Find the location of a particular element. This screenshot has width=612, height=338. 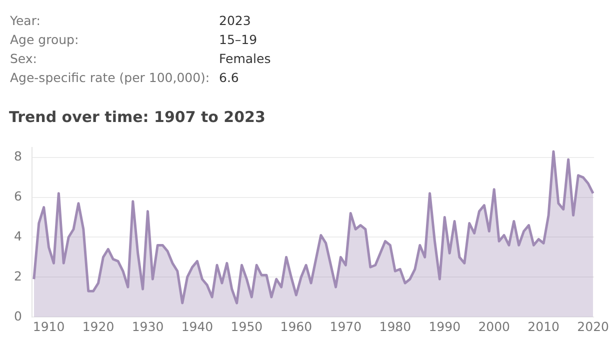

x-tick-label: 2000 is located at coordinates (494, 326).